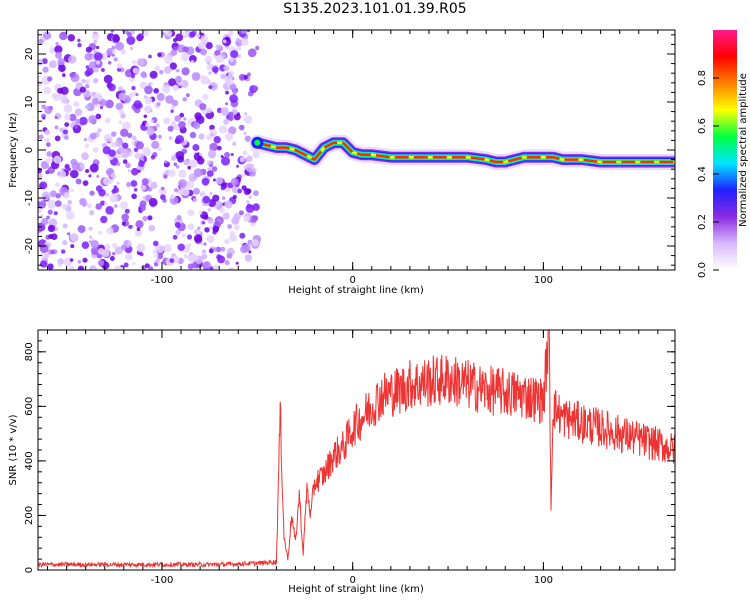 The image size is (750, 600). Describe the element at coordinates (13, 449) in the screenshot. I see `snr-y-axis-label: SNR (10 * v/v)` at that location.